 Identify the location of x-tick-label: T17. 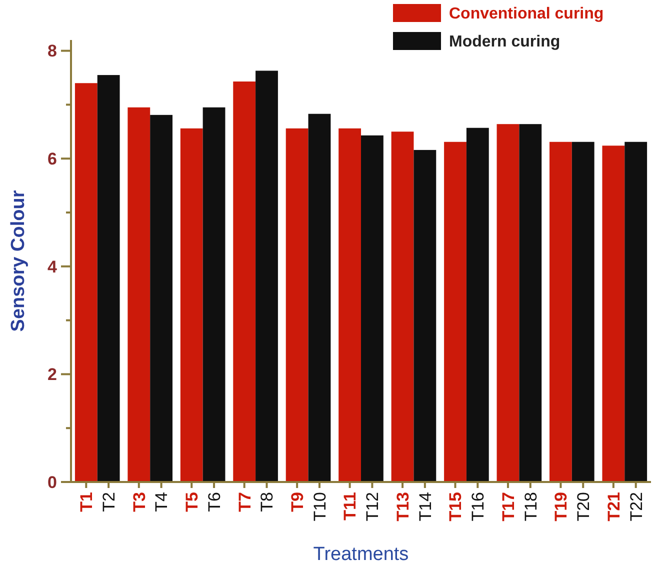
(508, 507).